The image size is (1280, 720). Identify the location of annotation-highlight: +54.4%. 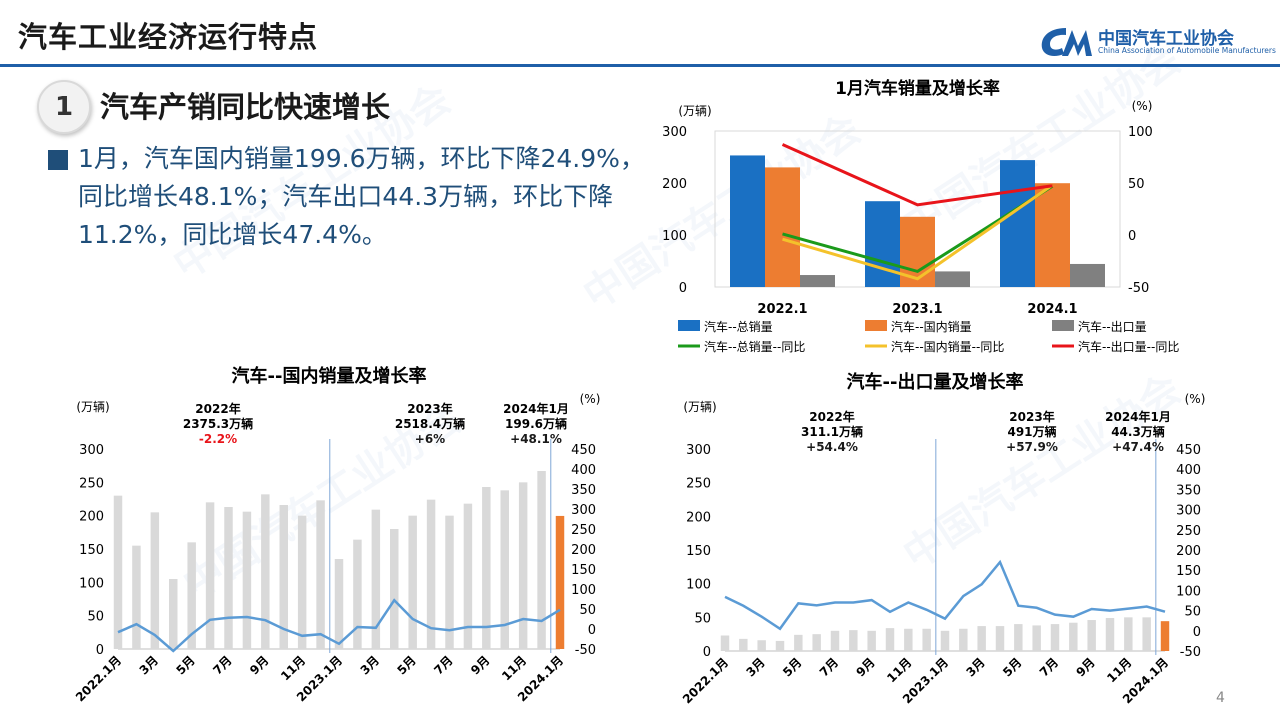
(832, 447).